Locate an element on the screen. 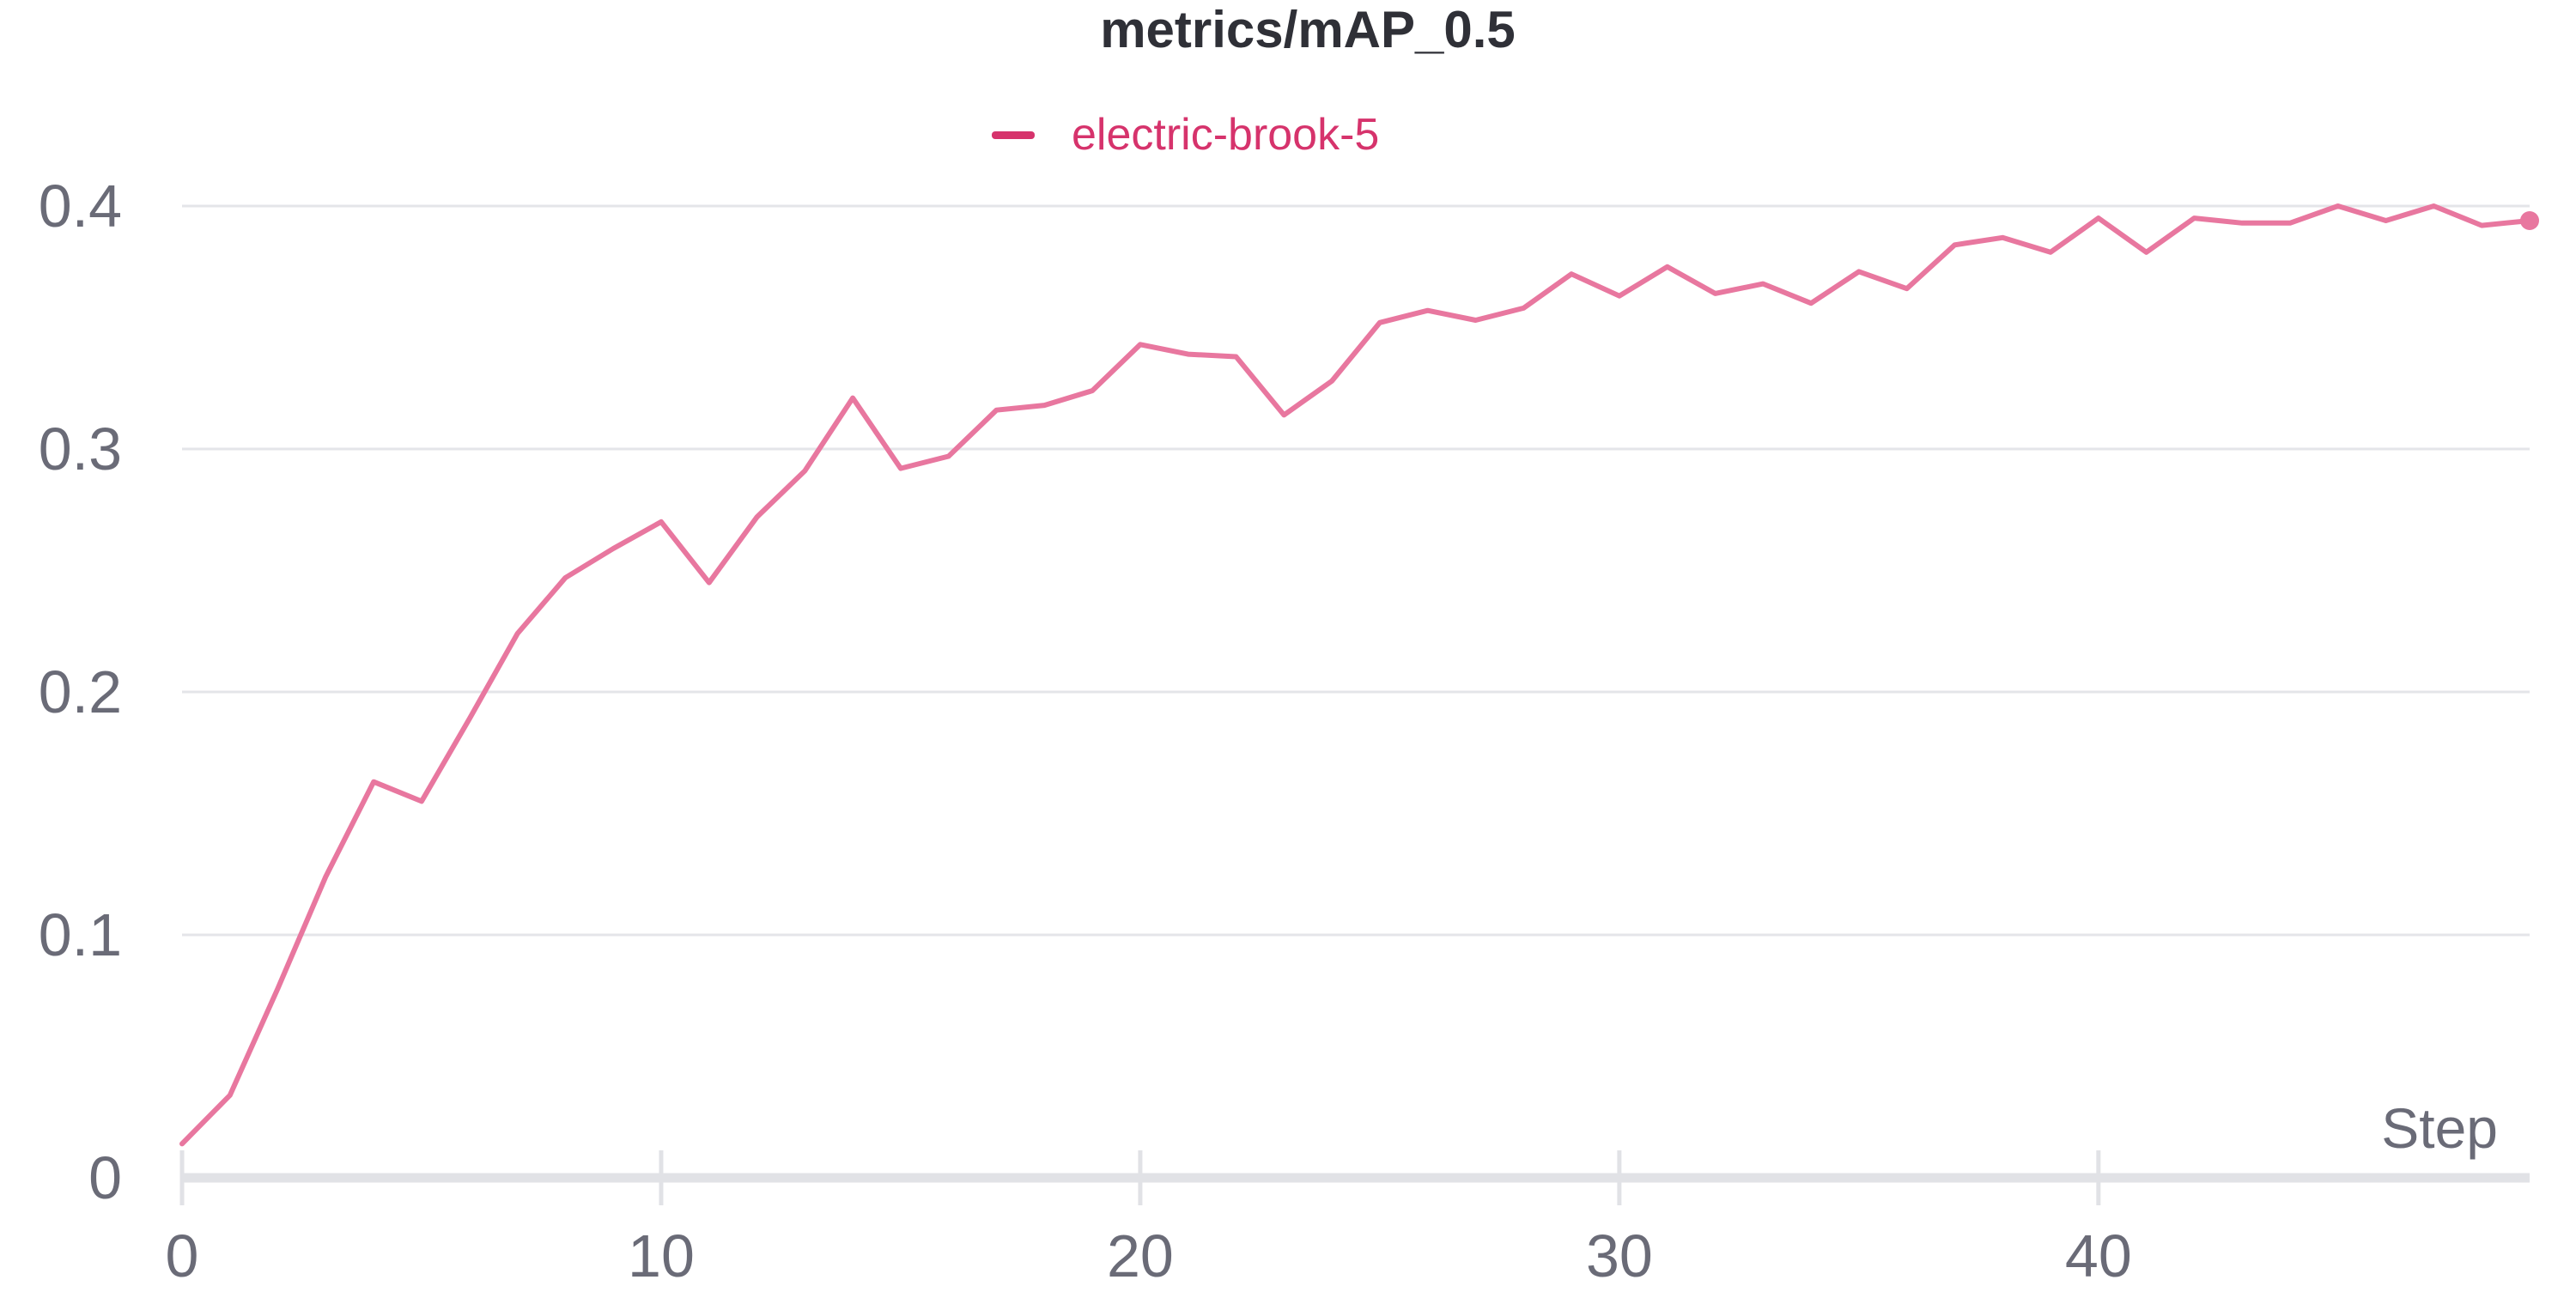  y-axis: 0 0.1 0.2 0.3 0.4 is located at coordinates (80, 692).